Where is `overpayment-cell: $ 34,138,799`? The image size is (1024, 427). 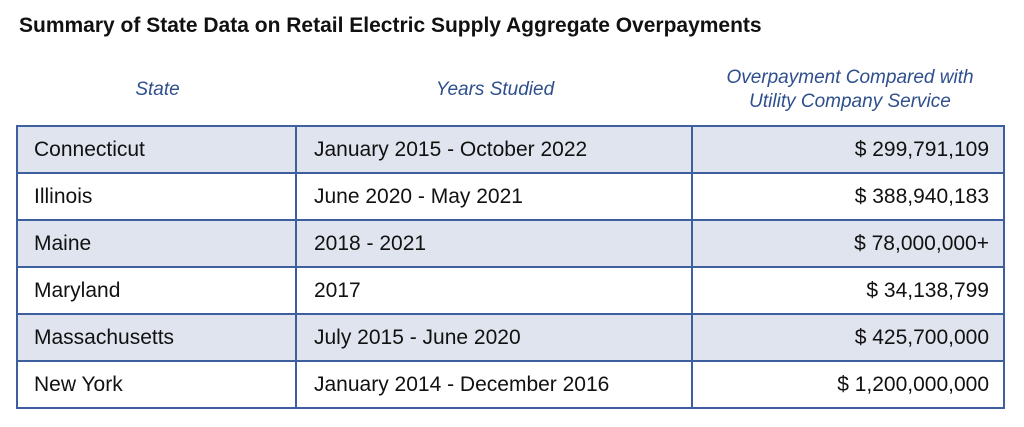
overpayment-cell: $ 34,138,799 is located at coordinates (927, 290).